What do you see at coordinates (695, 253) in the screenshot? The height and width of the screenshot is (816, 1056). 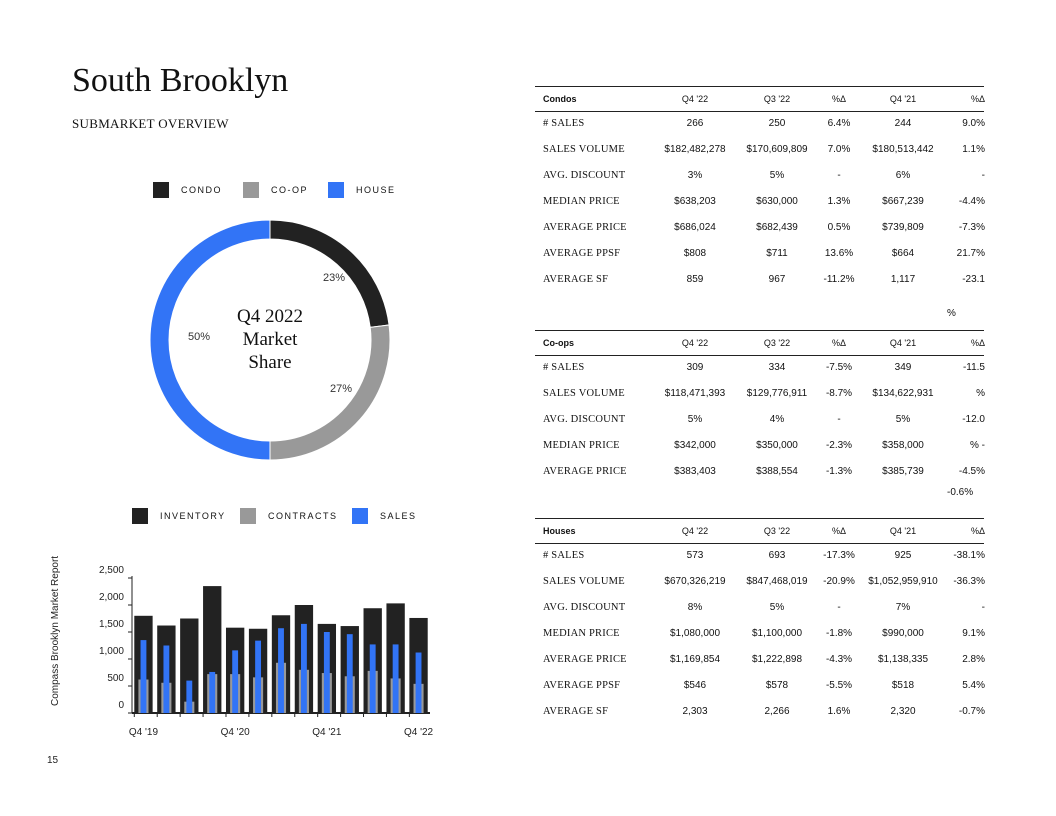 I see `table-cell: $808` at bounding box center [695, 253].